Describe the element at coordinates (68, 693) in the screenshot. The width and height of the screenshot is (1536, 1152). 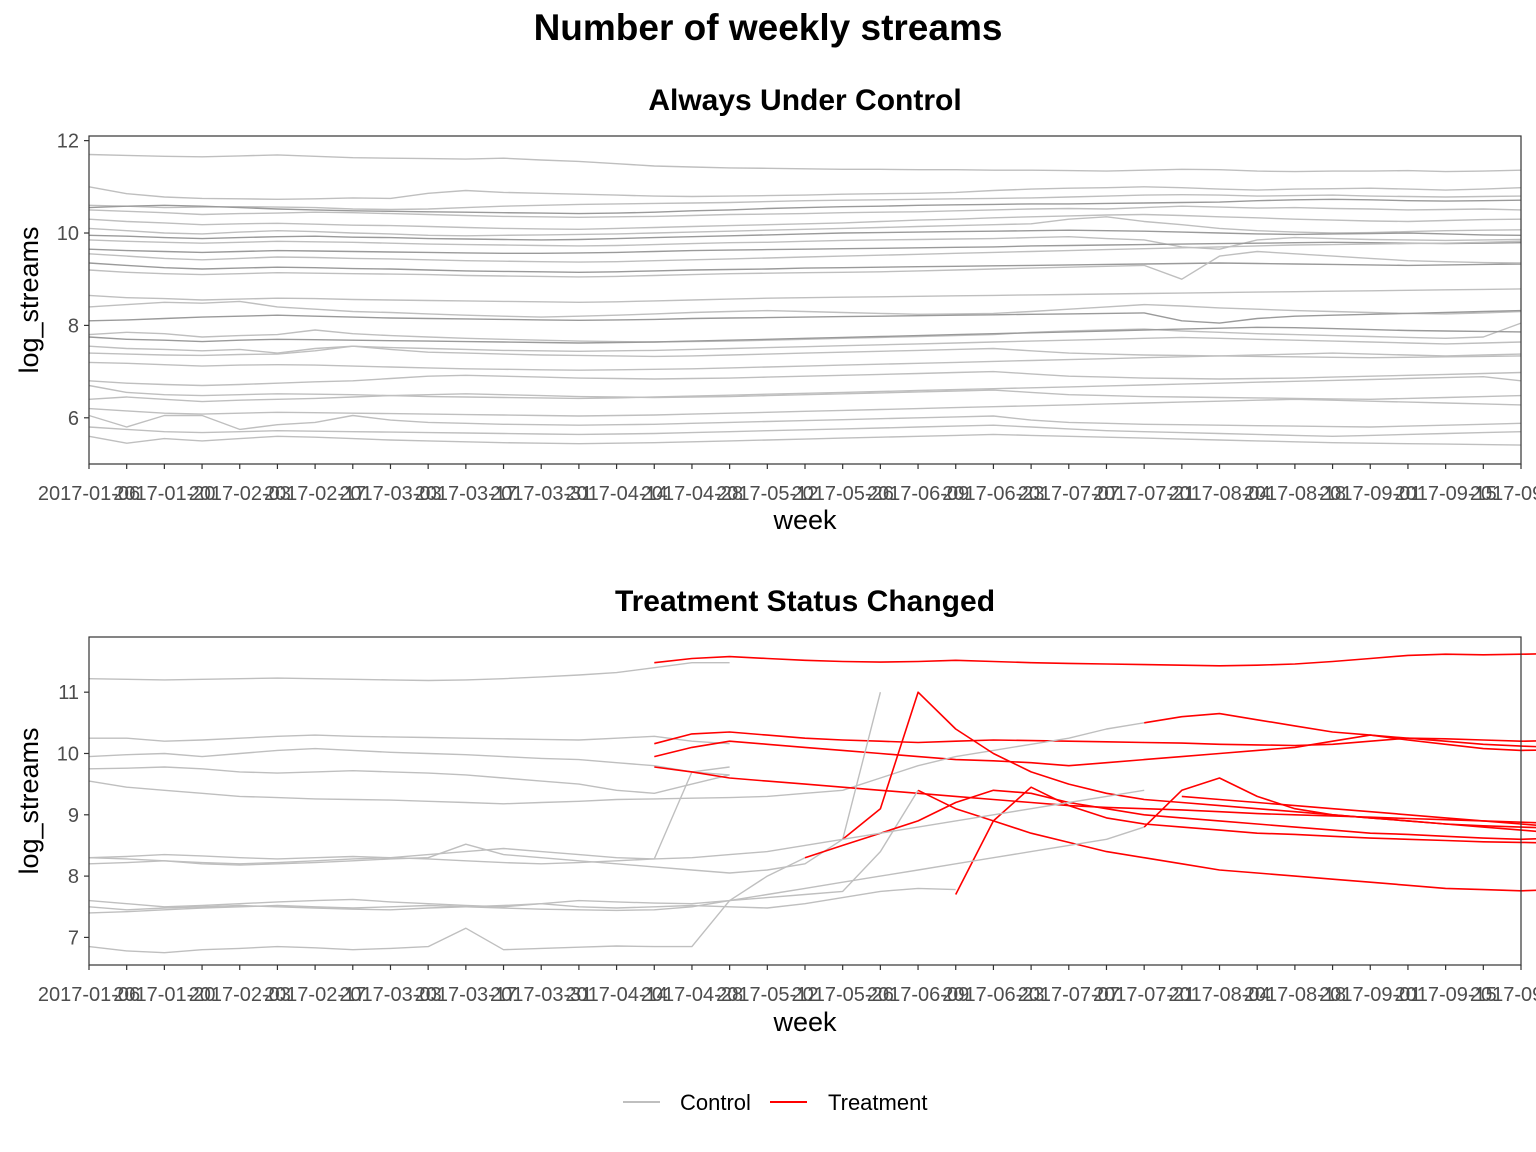
I see `y-tick-label: 11` at that location.